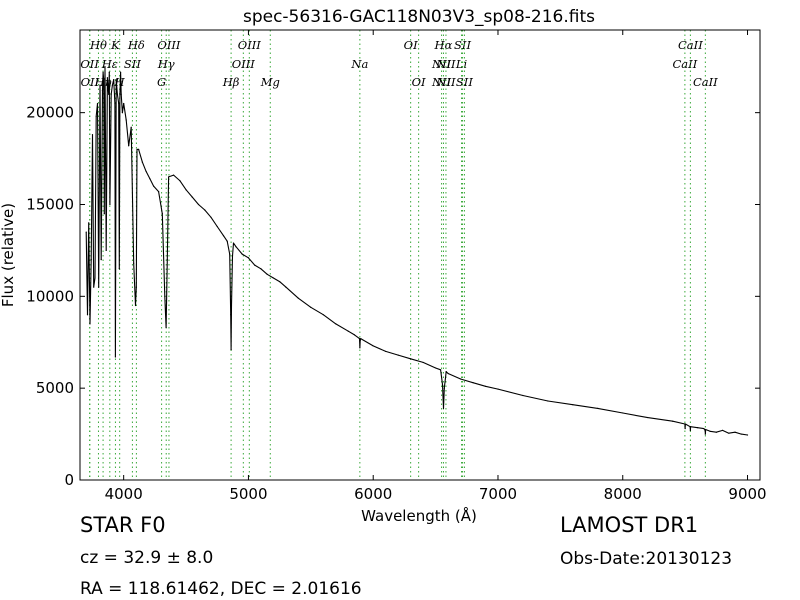  What do you see at coordinates (50, 113) in the screenshot?
I see `y-tick-label: 20000` at bounding box center [50, 113].